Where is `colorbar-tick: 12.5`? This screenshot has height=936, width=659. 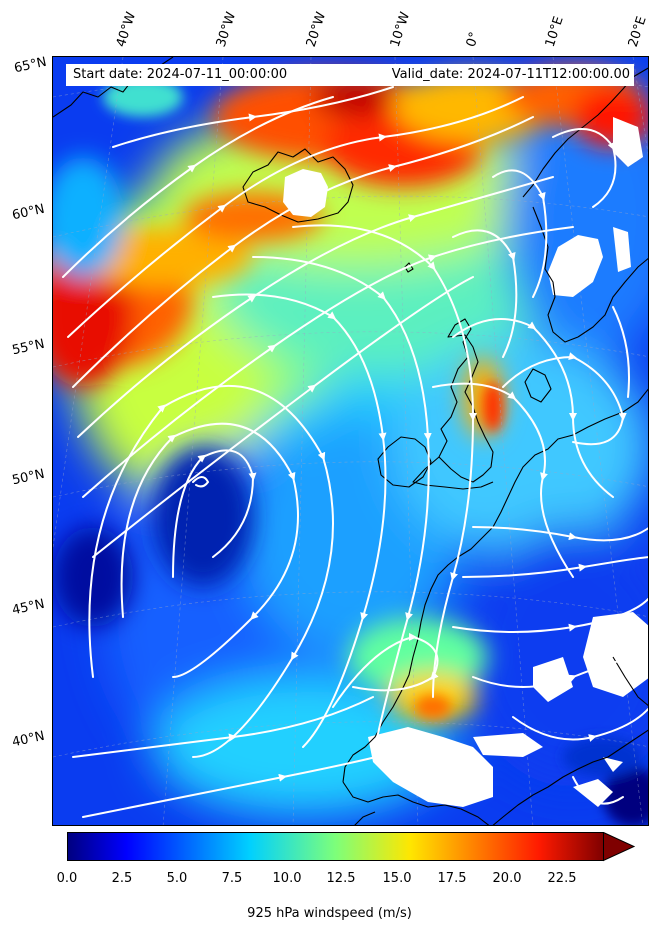
colorbar-tick: 12.5 is located at coordinates (341, 878).